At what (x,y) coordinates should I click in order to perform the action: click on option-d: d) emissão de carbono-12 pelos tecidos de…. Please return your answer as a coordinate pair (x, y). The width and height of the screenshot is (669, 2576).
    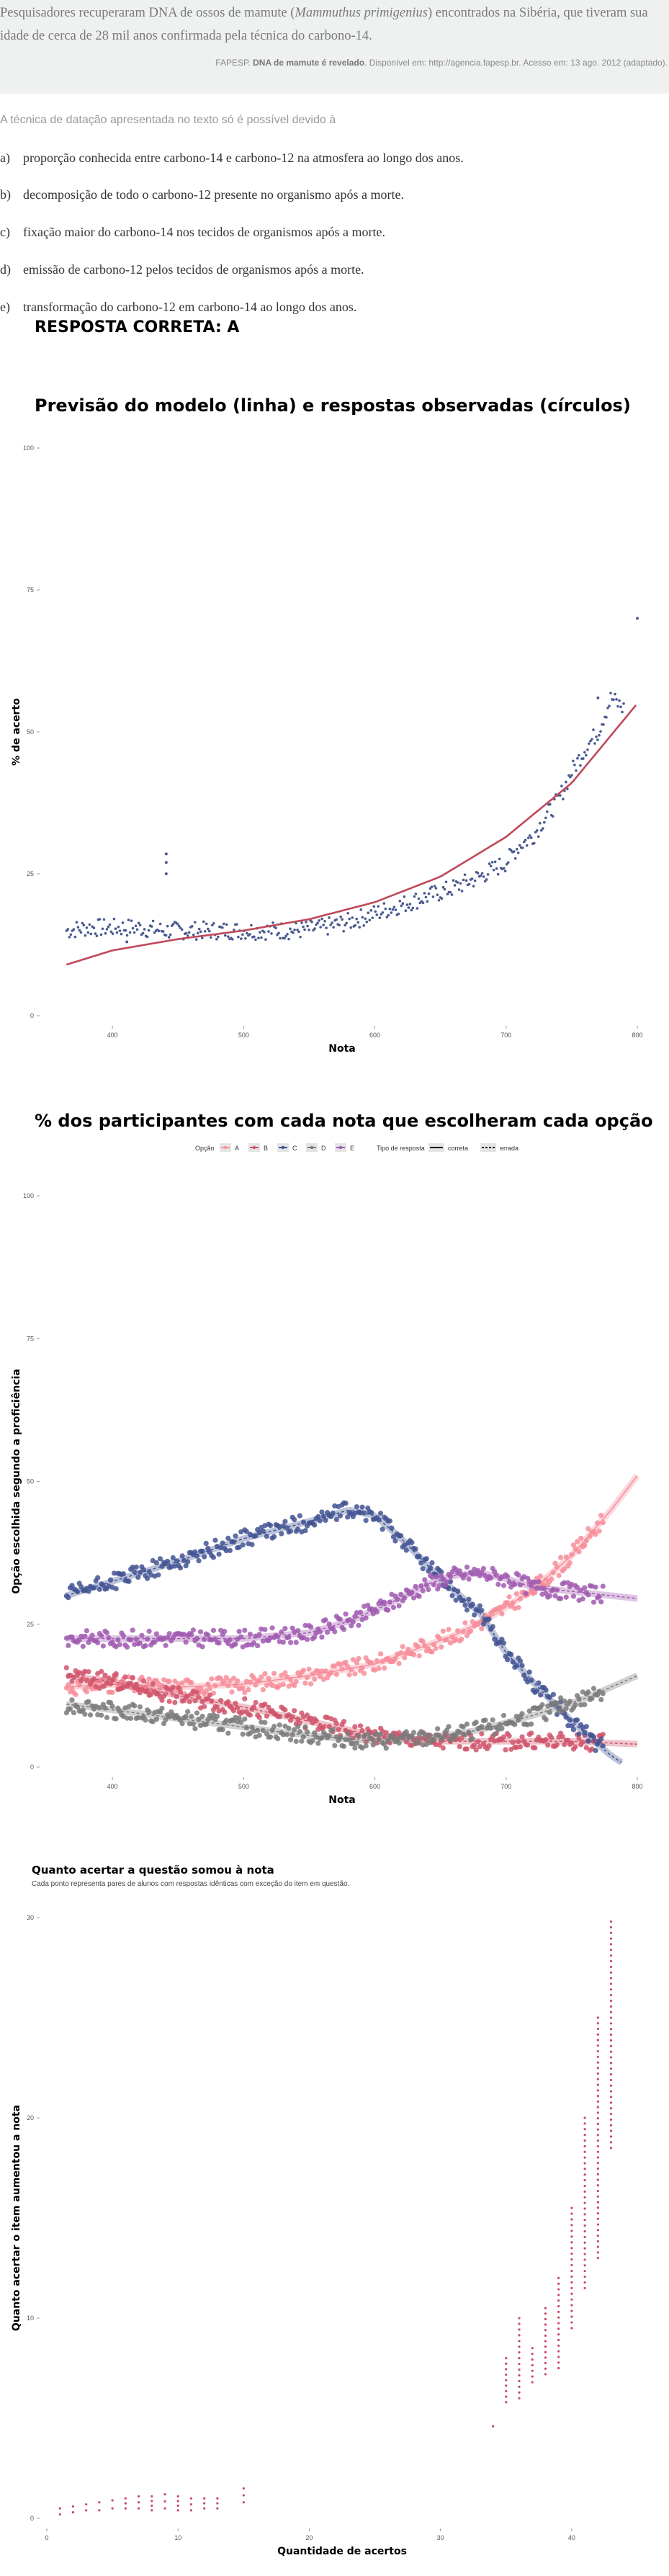
    Looking at the image, I should click on (182, 269).